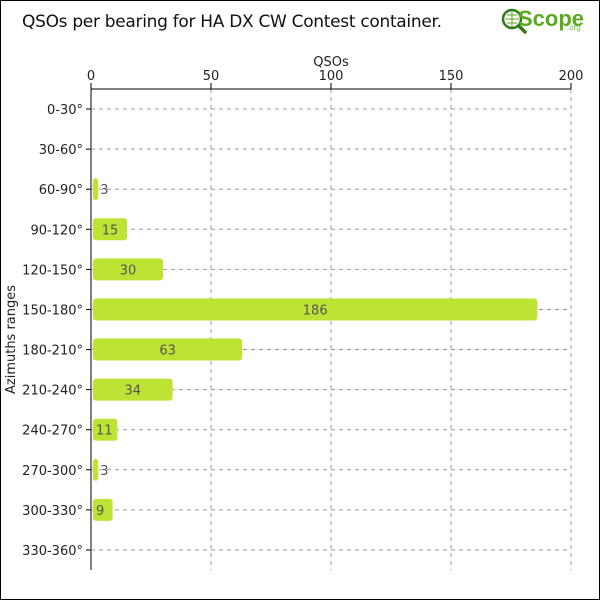  Describe the element at coordinates (52, 270) in the screenshot. I see `y-tick-label: 120-150°` at that location.